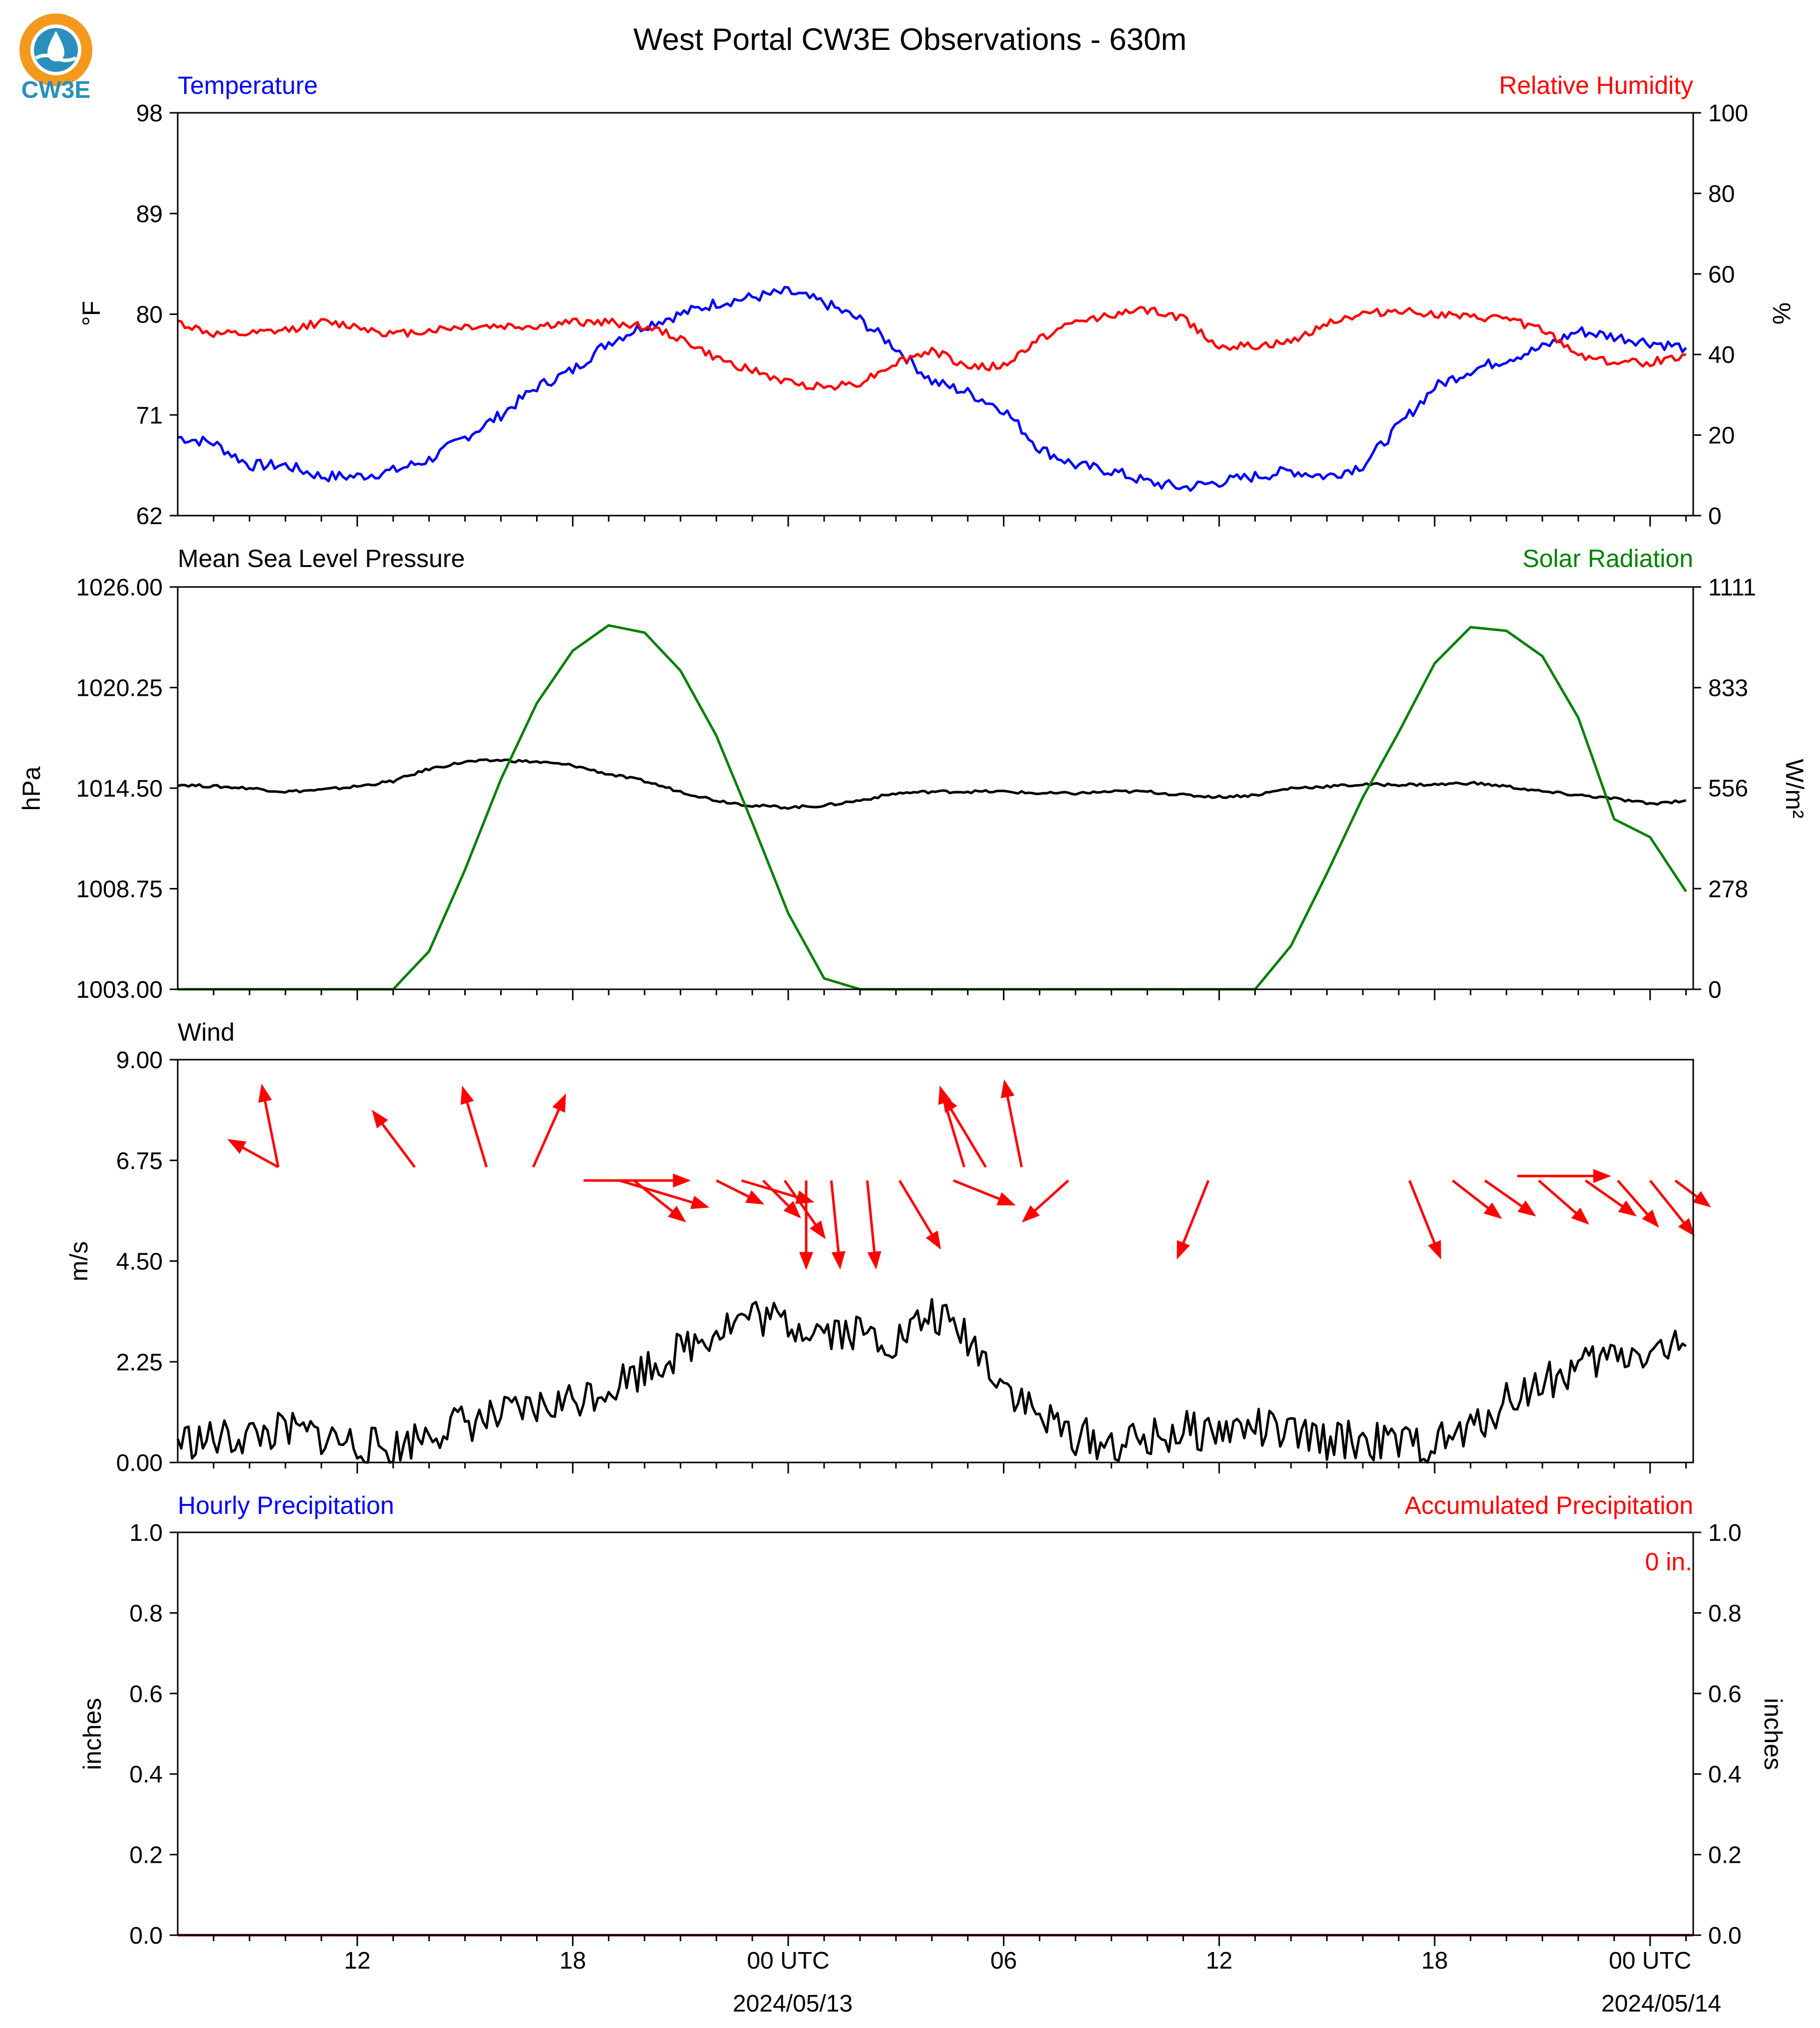 This screenshot has height=2028, width=1820. I want to click on temperature-humidity-temperature-line, so click(932, 389).